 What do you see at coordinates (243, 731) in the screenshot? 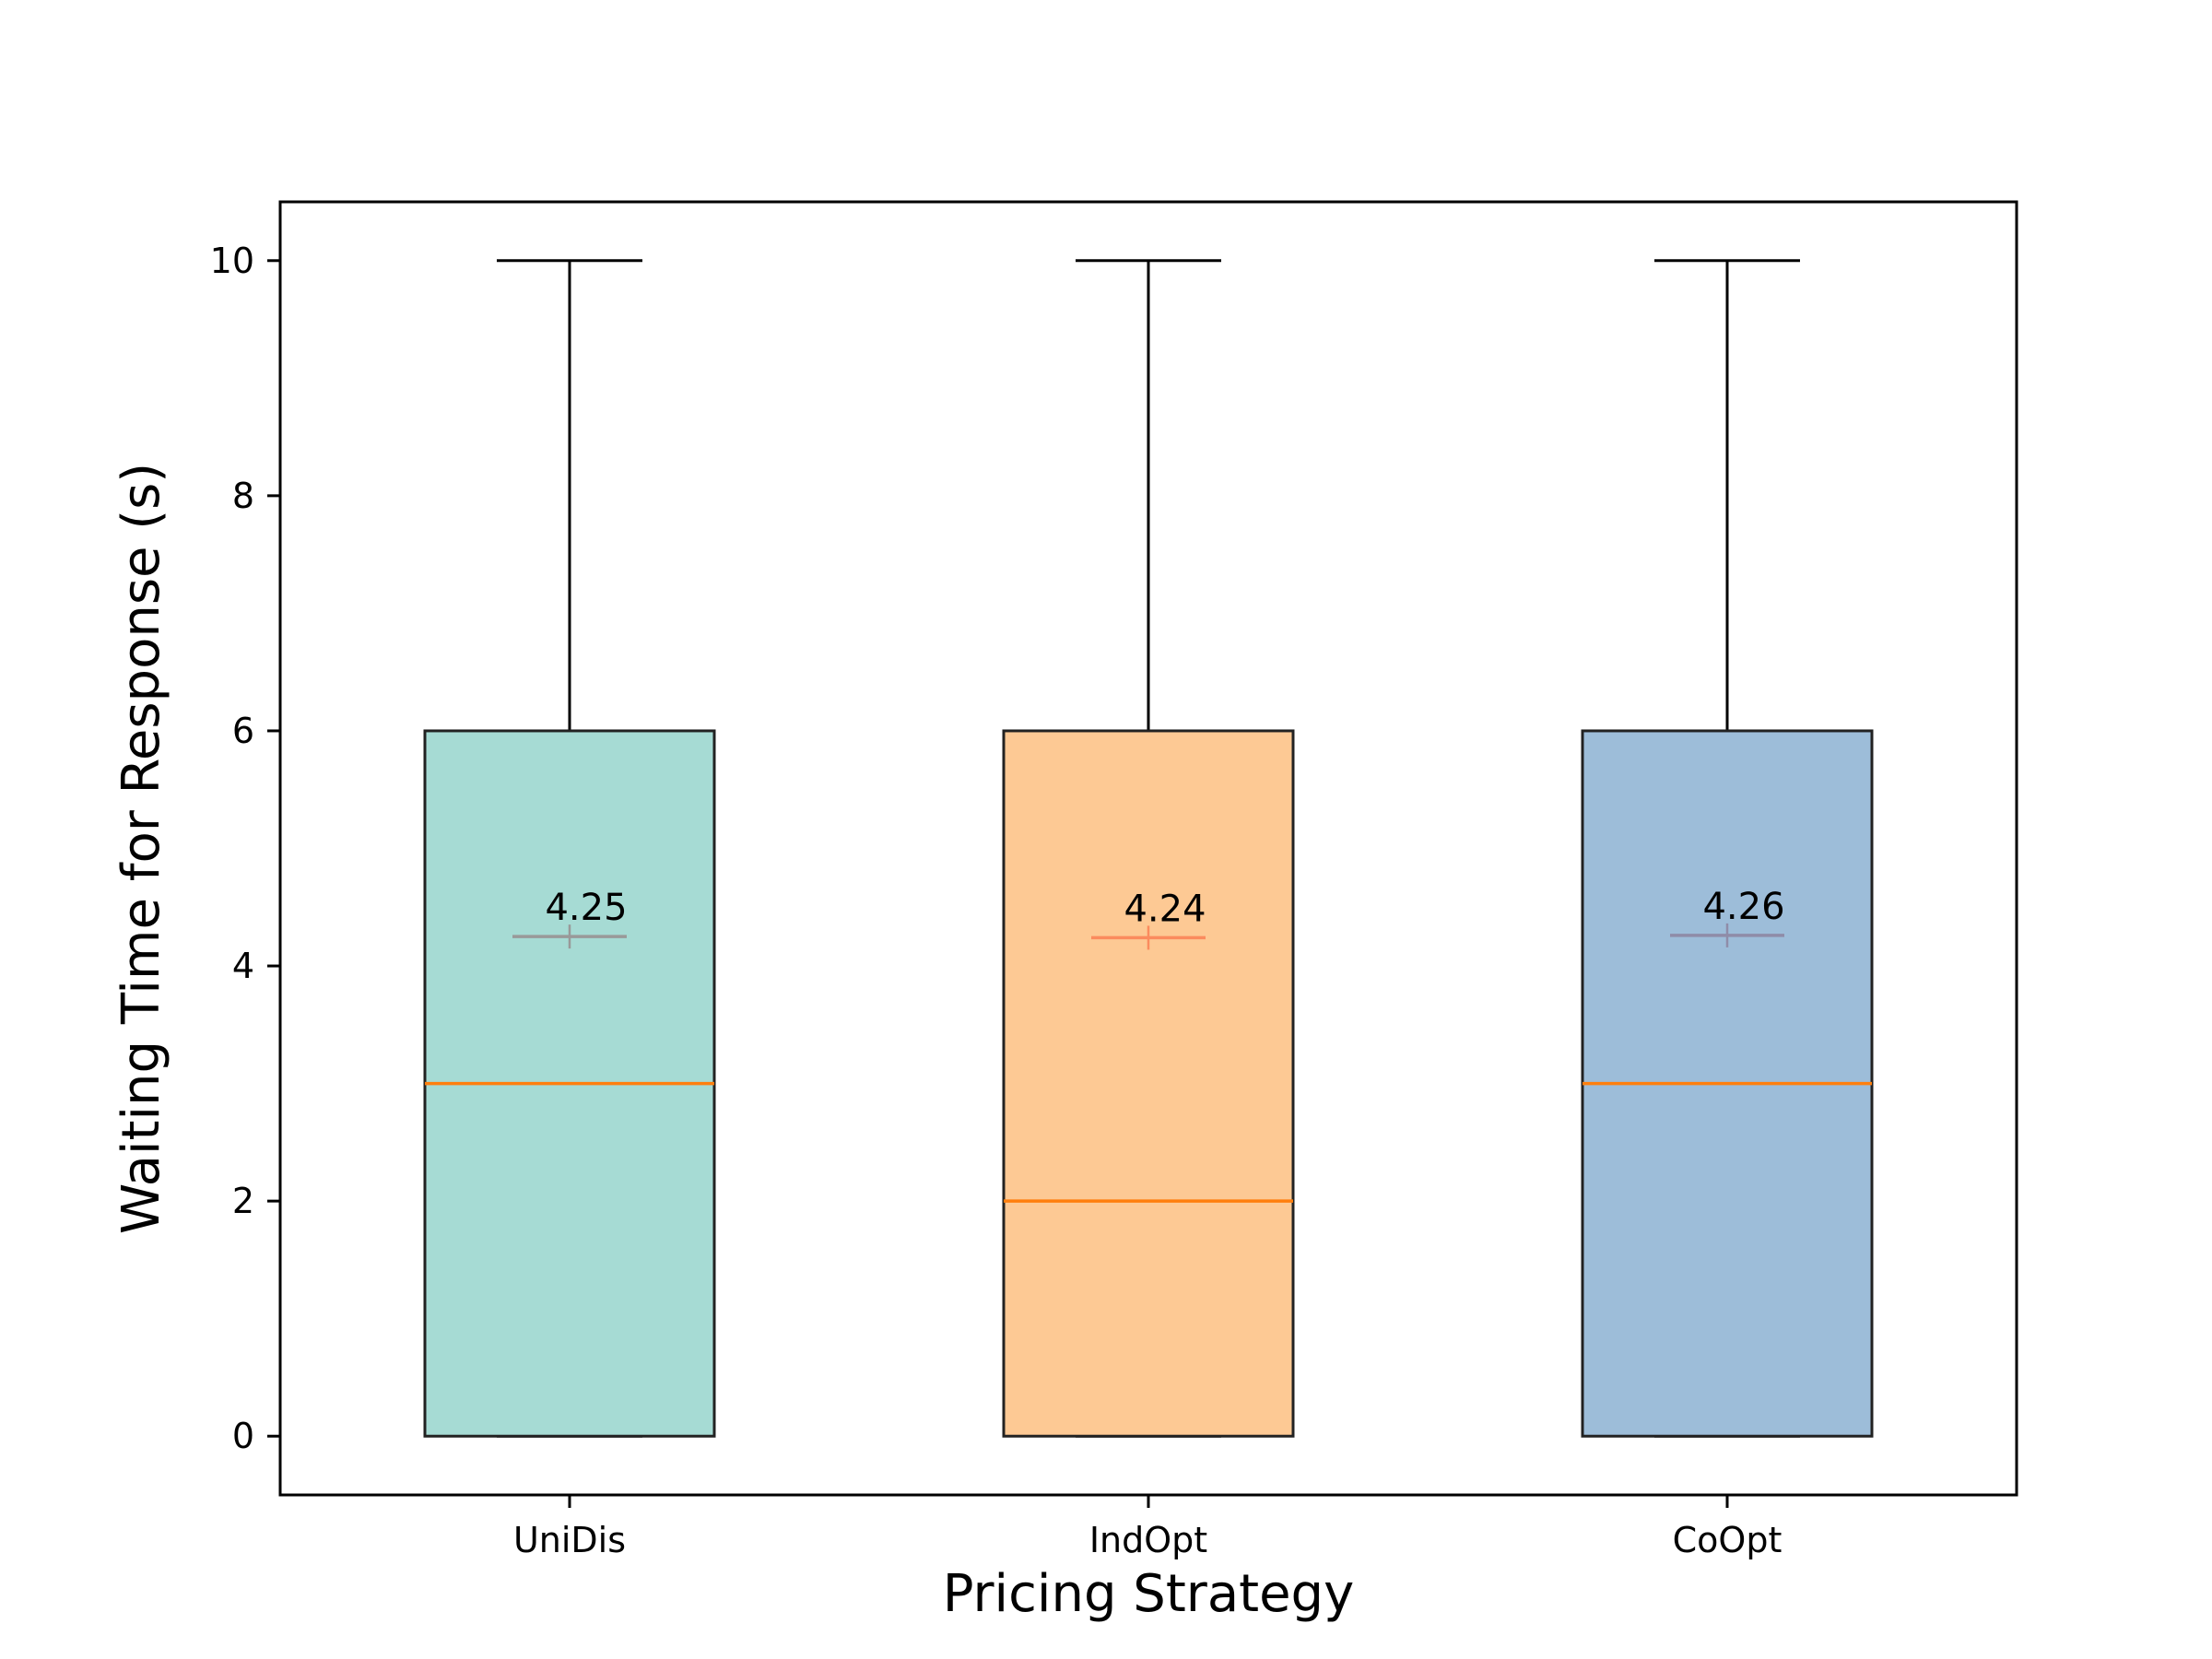
I see `y-tick-label: 6` at bounding box center [243, 731].